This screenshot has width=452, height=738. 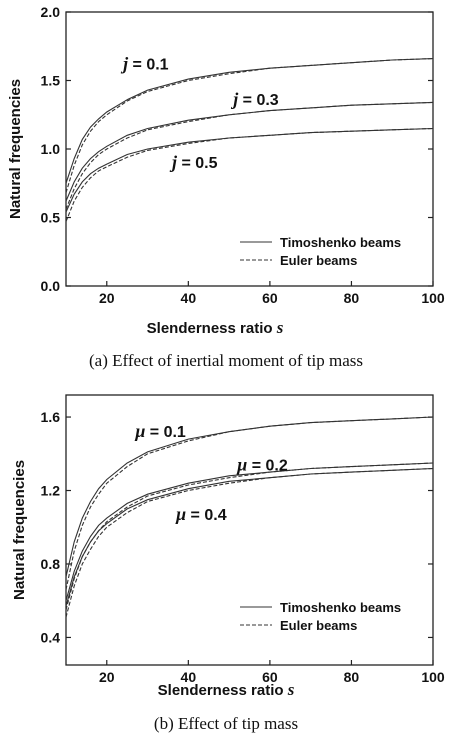 What do you see at coordinates (51, 564) in the screenshot?
I see `y-tick-label: 0.8` at bounding box center [51, 564].